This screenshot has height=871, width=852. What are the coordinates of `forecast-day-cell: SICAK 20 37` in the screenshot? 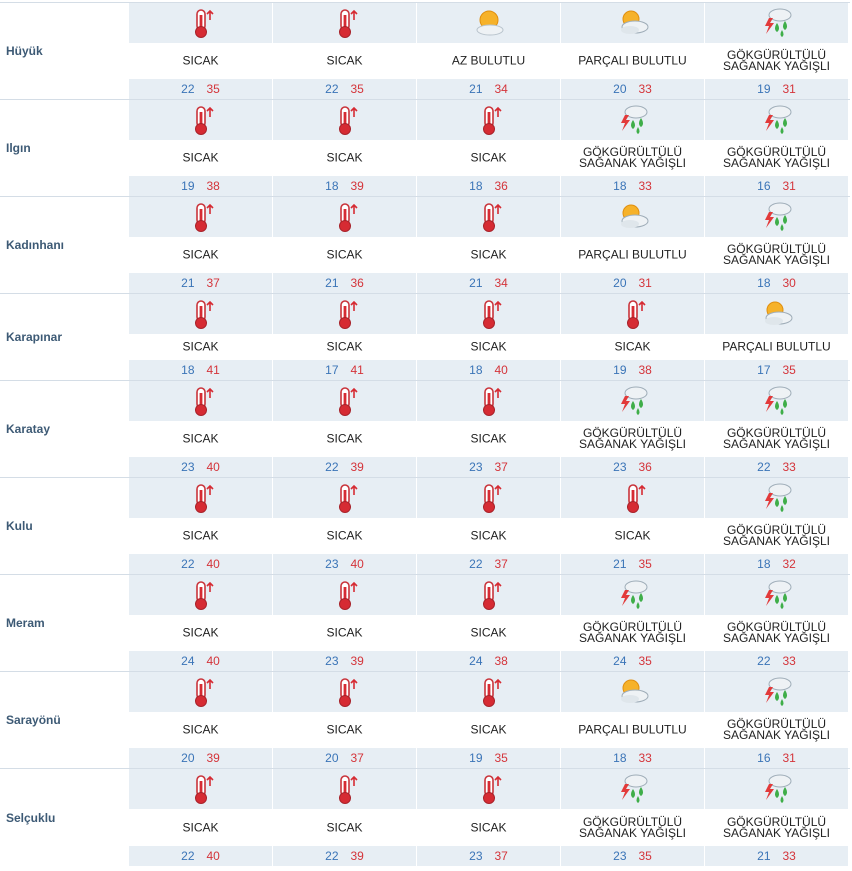 It's located at (344, 720).